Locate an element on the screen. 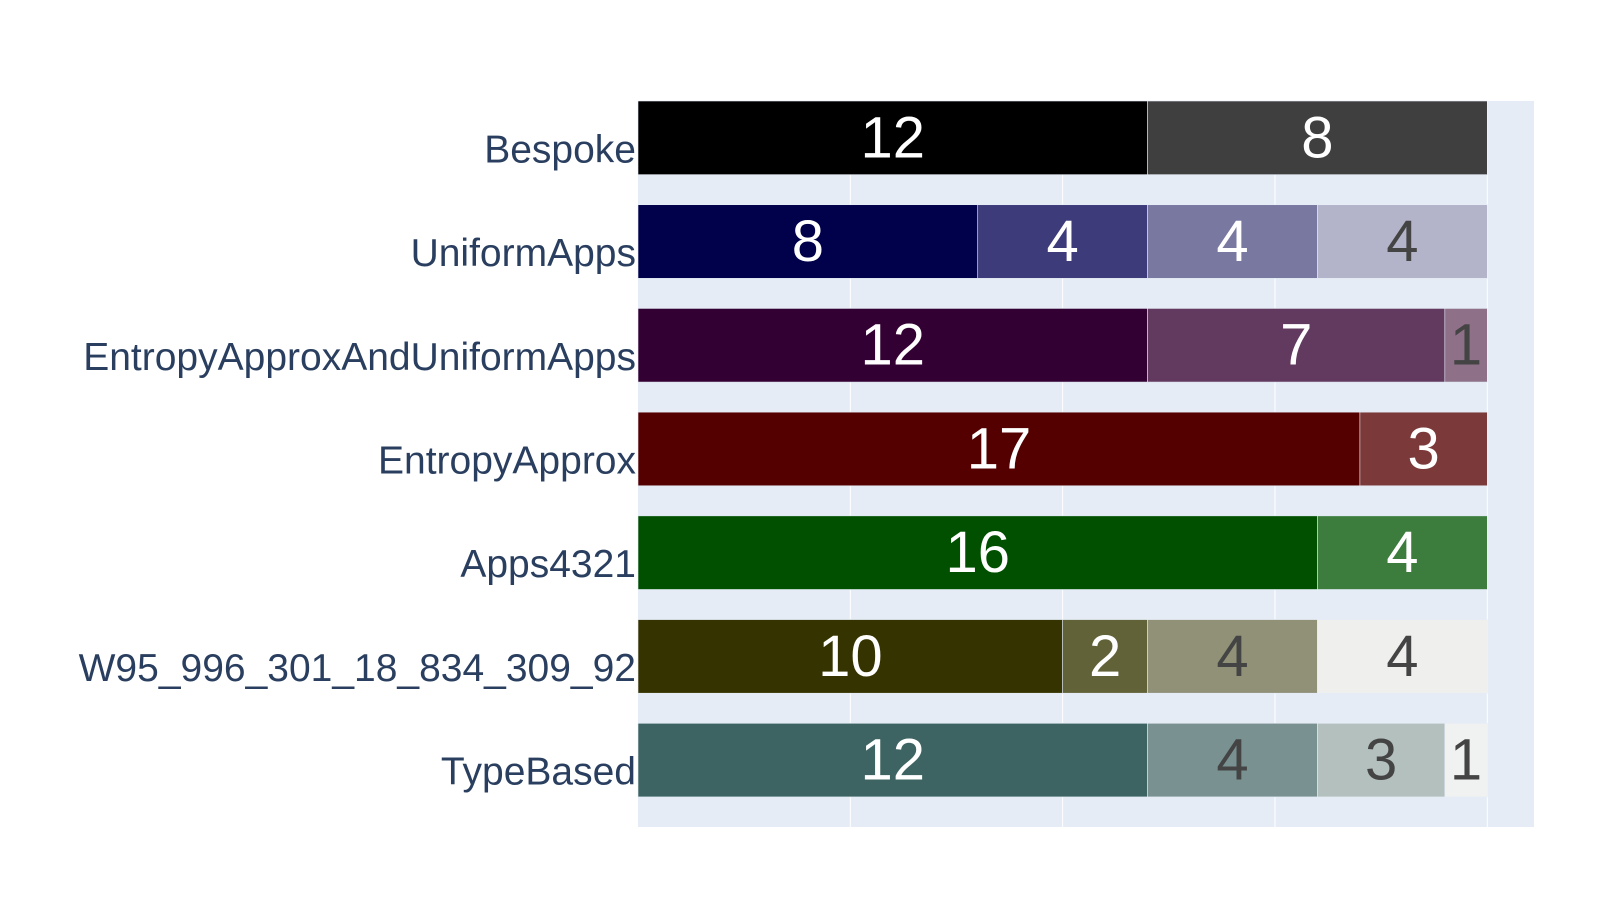 Image resolution: width=1600 pixels, height=900 pixels. category-tick-label: Apps4321 is located at coordinates (548, 564).